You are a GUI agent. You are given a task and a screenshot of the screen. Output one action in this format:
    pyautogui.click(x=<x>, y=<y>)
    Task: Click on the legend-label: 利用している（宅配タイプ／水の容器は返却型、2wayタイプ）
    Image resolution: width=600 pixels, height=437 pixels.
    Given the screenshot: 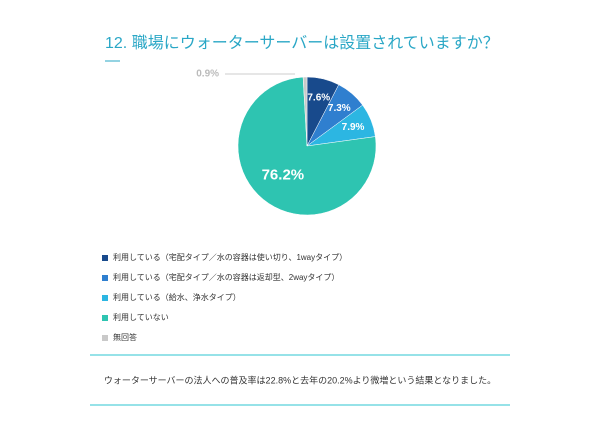 What is the action you would take?
    pyautogui.click(x=226, y=277)
    